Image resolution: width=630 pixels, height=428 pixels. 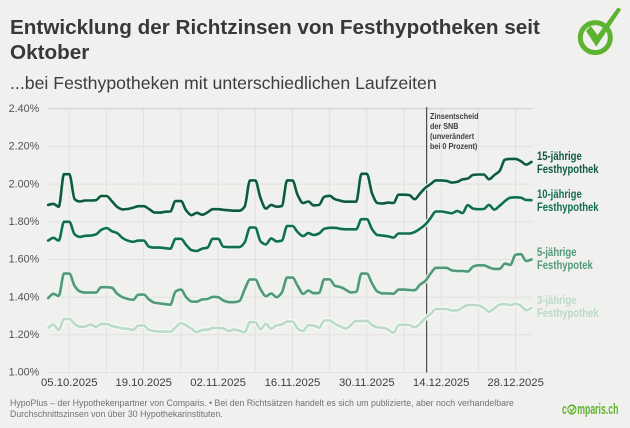 I want to click on svg-text: 2.20%, so click(x=24, y=147).